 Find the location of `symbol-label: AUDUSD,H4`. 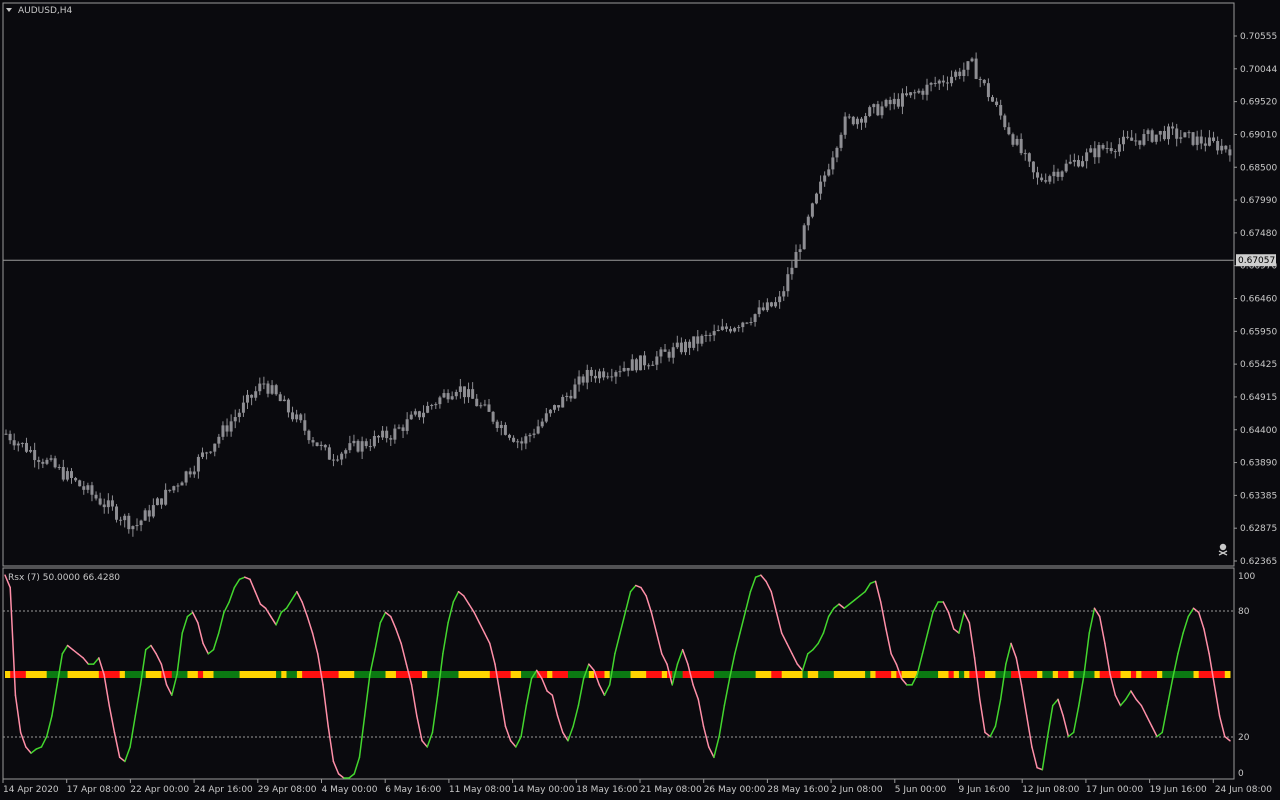

symbol-label: AUDUSD,H4 is located at coordinates (45, 11).